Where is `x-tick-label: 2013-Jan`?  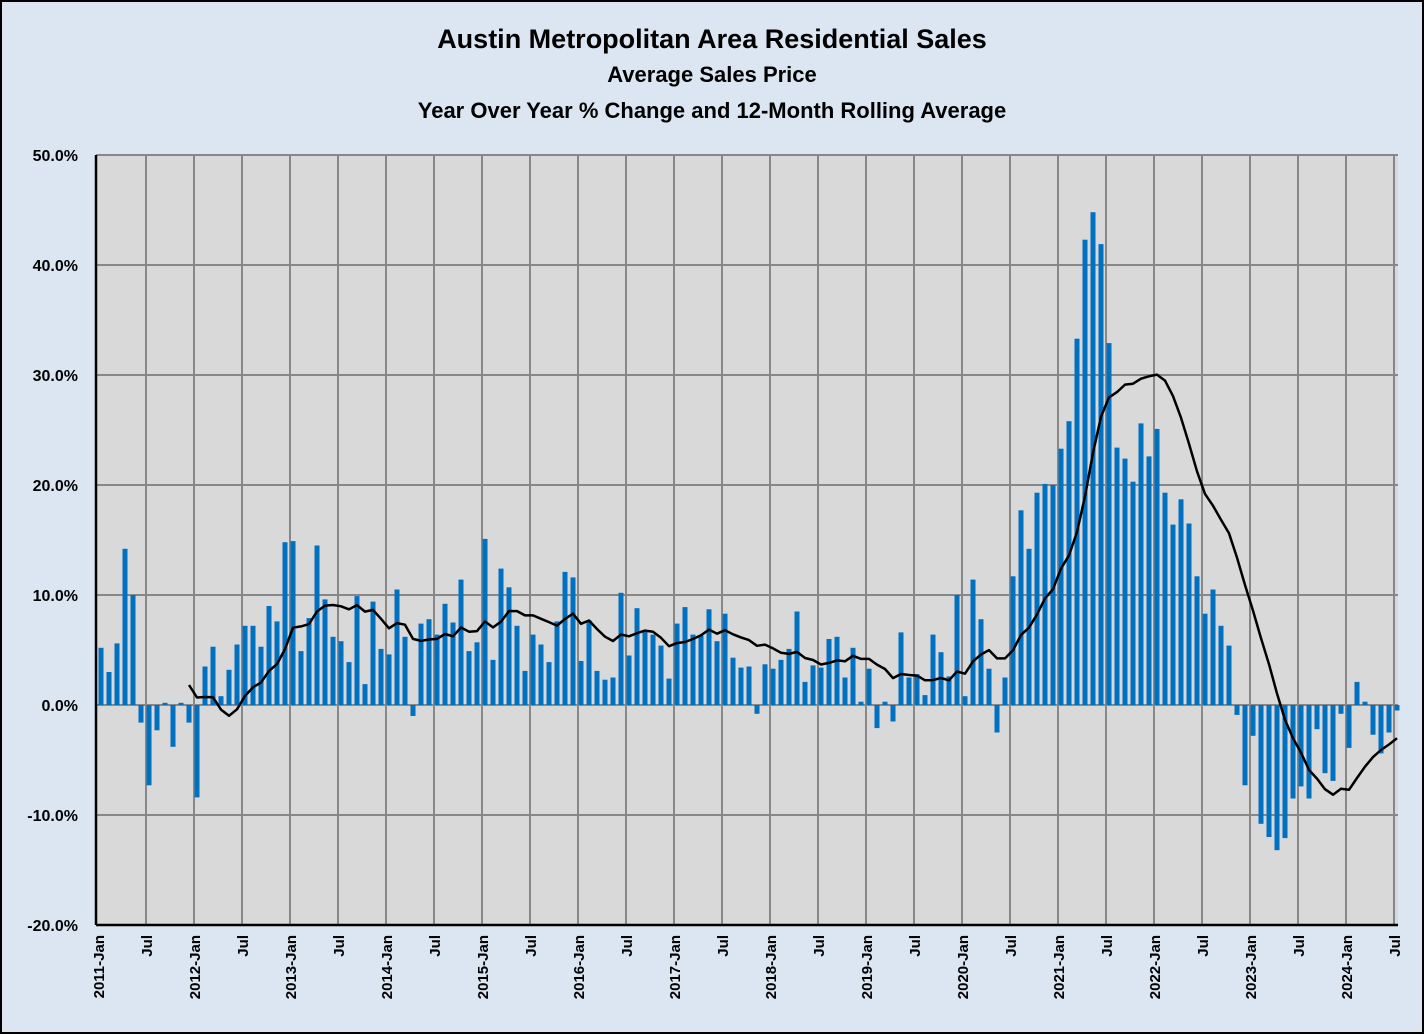 x-tick-label: 2013-Jan is located at coordinates (291, 967).